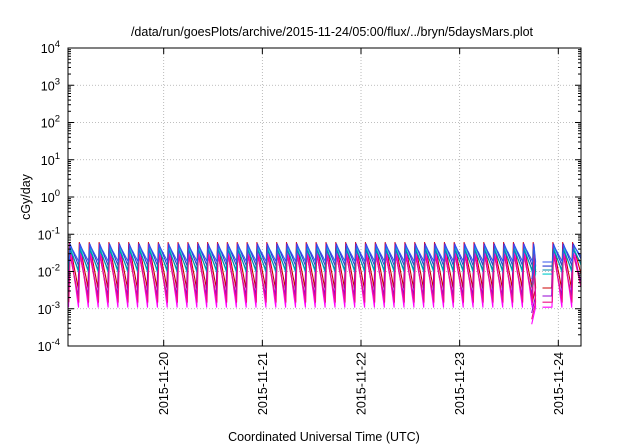 This screenshot has width=640, height=448. I want to click on y-tick-label: 10⁻⁴, so click(49, 345).